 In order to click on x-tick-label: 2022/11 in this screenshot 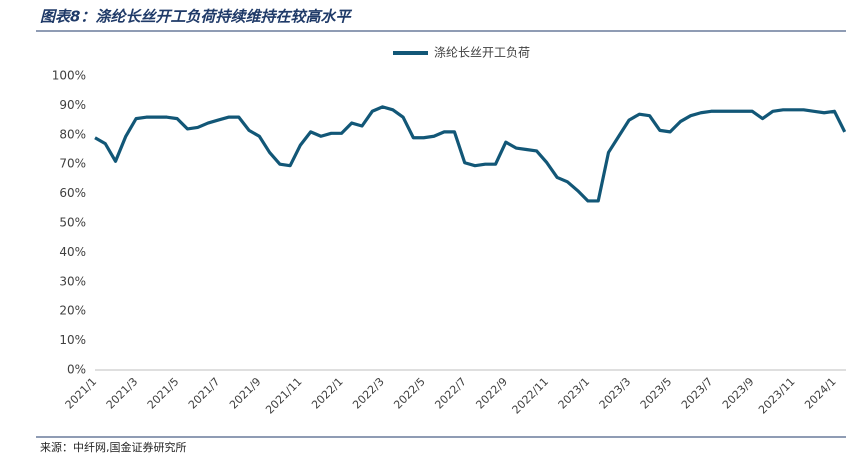, I will do `click(531, 396)`.